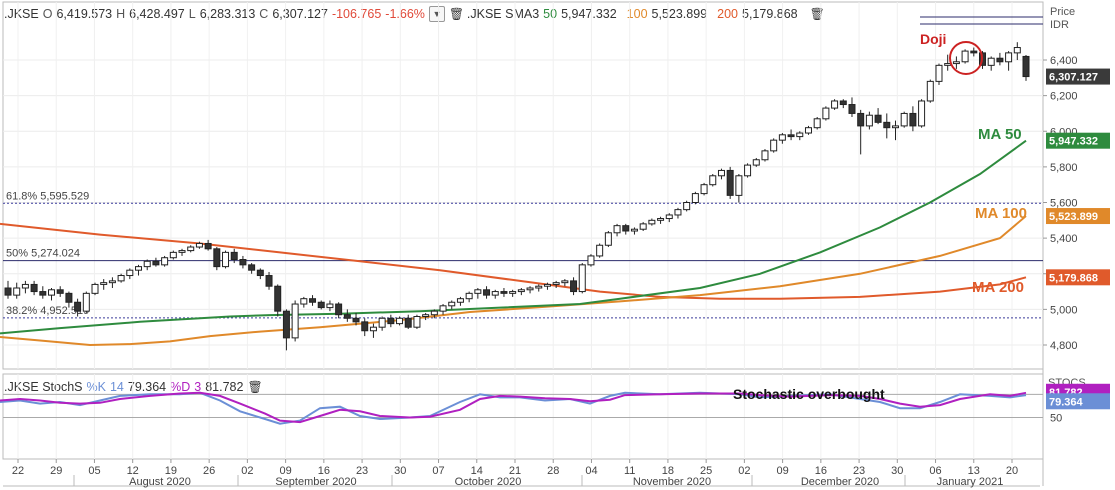 This screenshot has height=490, width=1115. What do you see at coordinates (436, 14) in the screenshot?
I see `expand-chevron-icon: ▼` at bounding box center [436, 14].